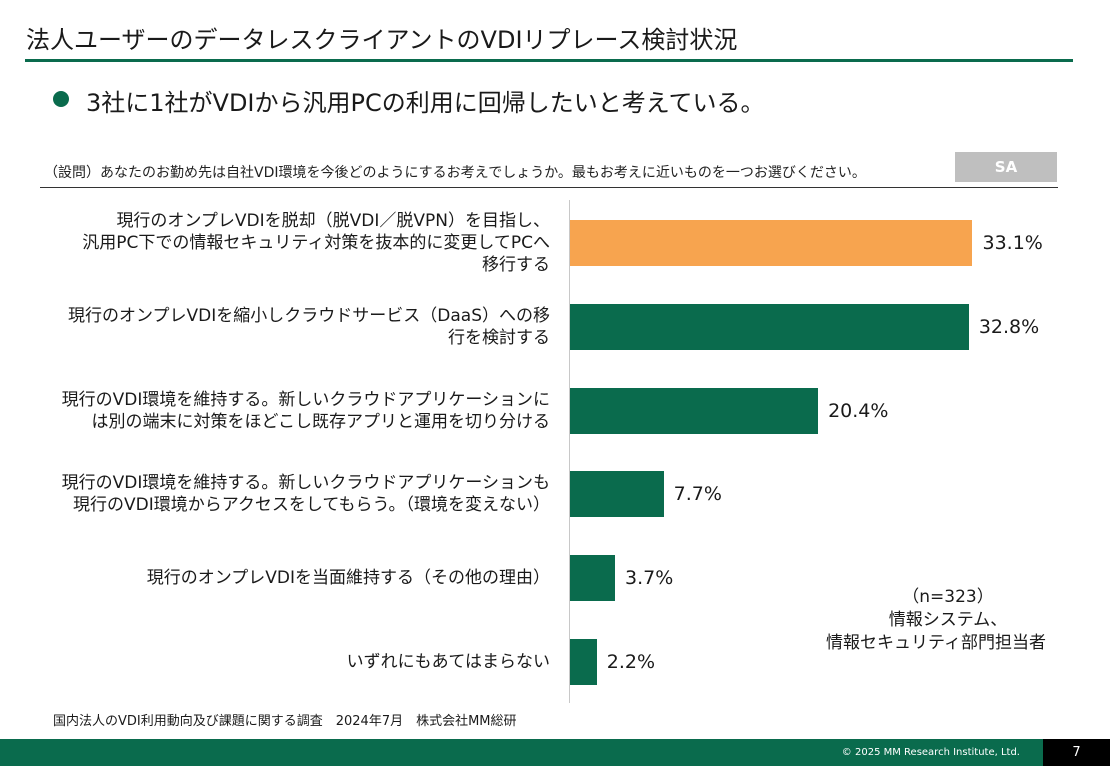 Image resolution: width=1110 pixels, height=766 pixels. Describe the element at coordinates (549, 187) in the screenshot. I see `question-divider` at that location.